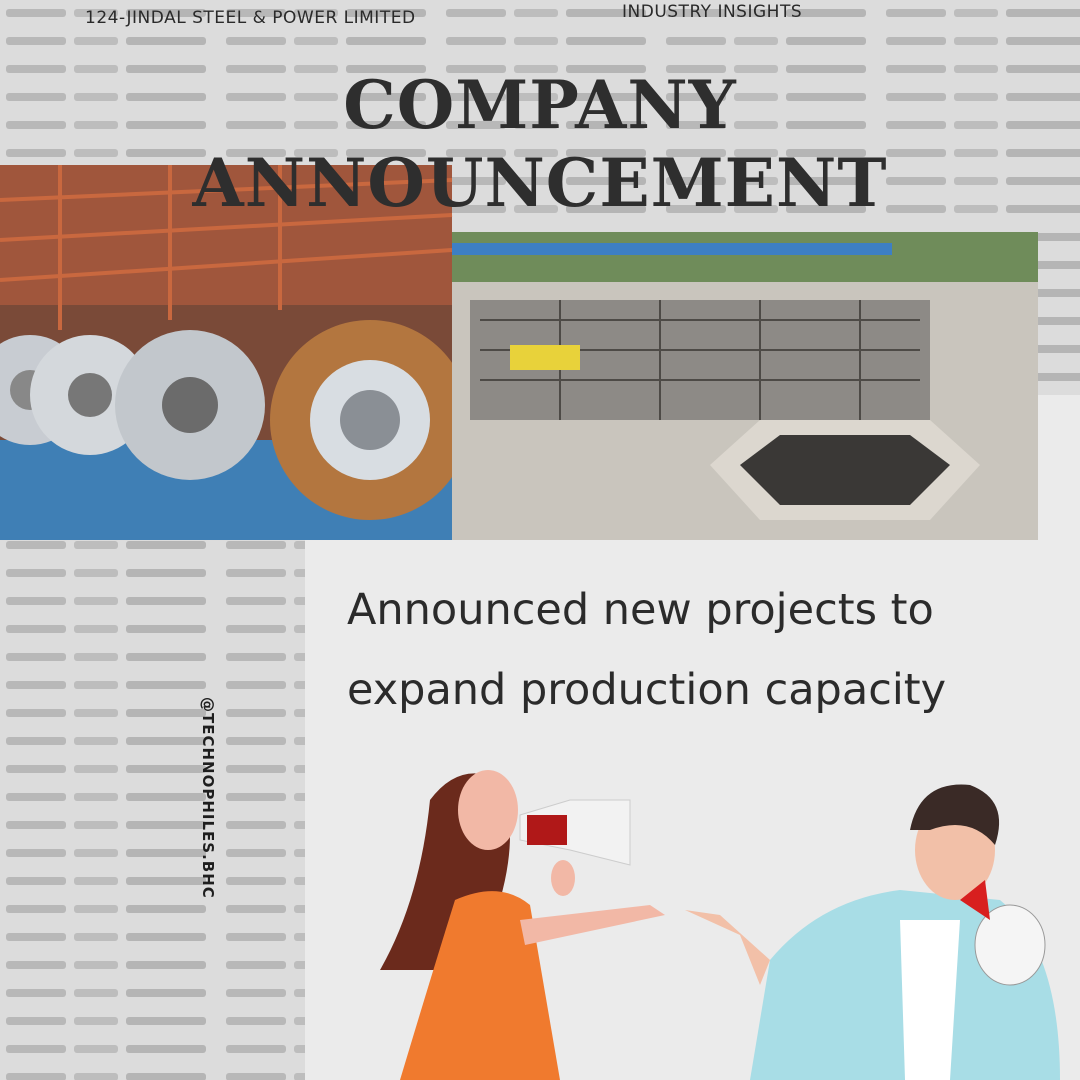 The height and width of the screenshot is (1080, 1080). What do you see at coordinates (1059, 467) in the screenshot?
I see `panel` at bounding box center [1059, 467].